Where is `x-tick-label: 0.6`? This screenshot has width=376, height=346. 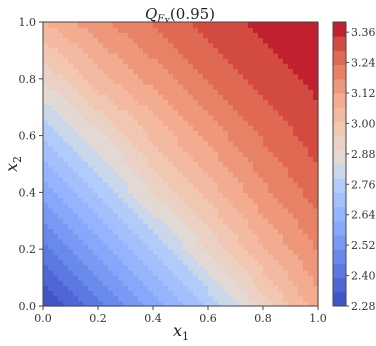
x-tick-label: 0.6 is located at coordinates (208, 318).